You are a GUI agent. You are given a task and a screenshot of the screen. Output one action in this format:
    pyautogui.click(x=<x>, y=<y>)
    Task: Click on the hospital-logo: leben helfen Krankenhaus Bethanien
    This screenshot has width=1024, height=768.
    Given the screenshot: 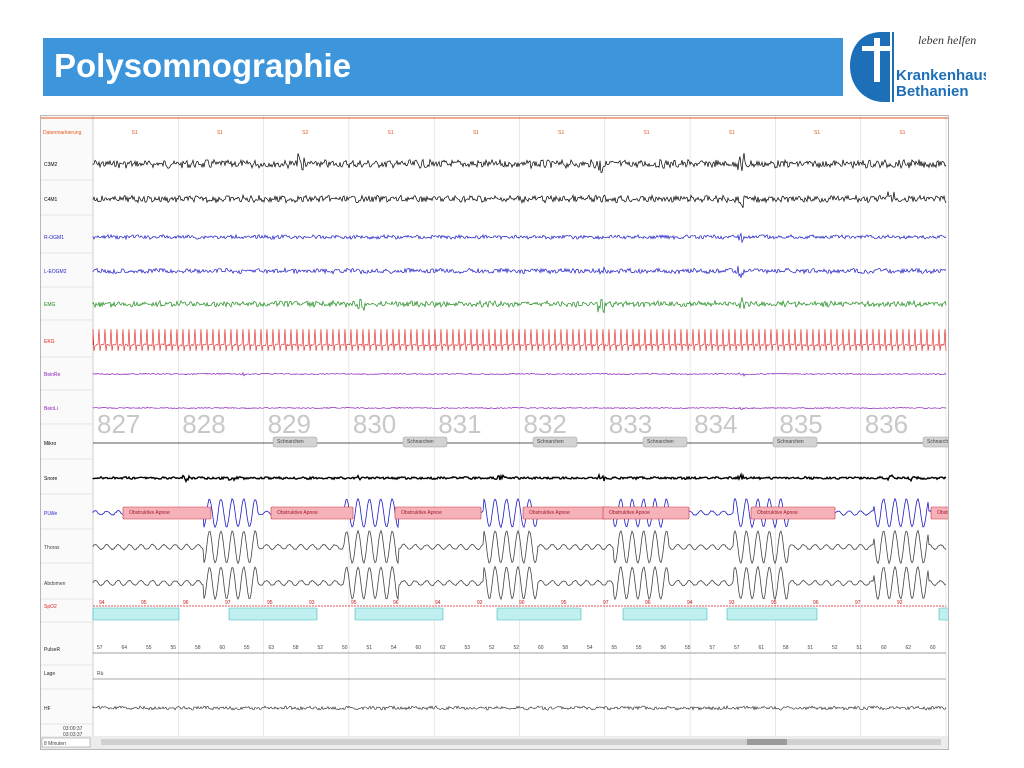 What is the action you would take?
    pyautogui.click(x=918, y=68)
    